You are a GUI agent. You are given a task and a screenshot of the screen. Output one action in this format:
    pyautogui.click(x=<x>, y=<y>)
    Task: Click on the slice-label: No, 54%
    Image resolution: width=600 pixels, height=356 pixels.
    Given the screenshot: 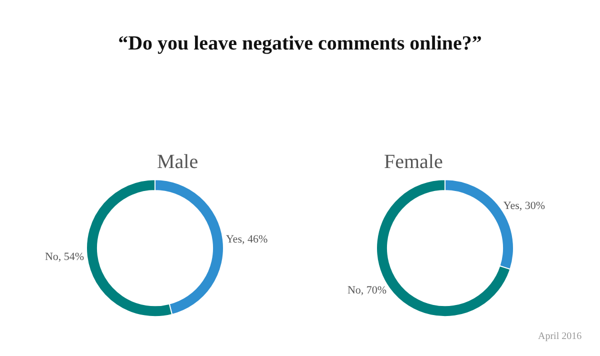 What is the action you would take?
    pyautogui.click(x=64, y=256)
    